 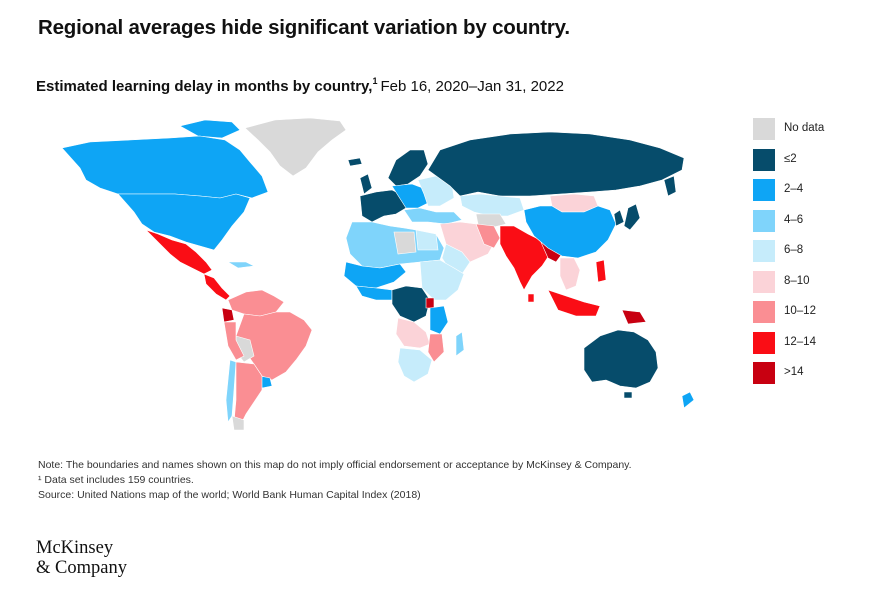 What do you see at coordinates (231, 391) in the screenshot?
I see `region-chile` at bounding box center [231, 391].